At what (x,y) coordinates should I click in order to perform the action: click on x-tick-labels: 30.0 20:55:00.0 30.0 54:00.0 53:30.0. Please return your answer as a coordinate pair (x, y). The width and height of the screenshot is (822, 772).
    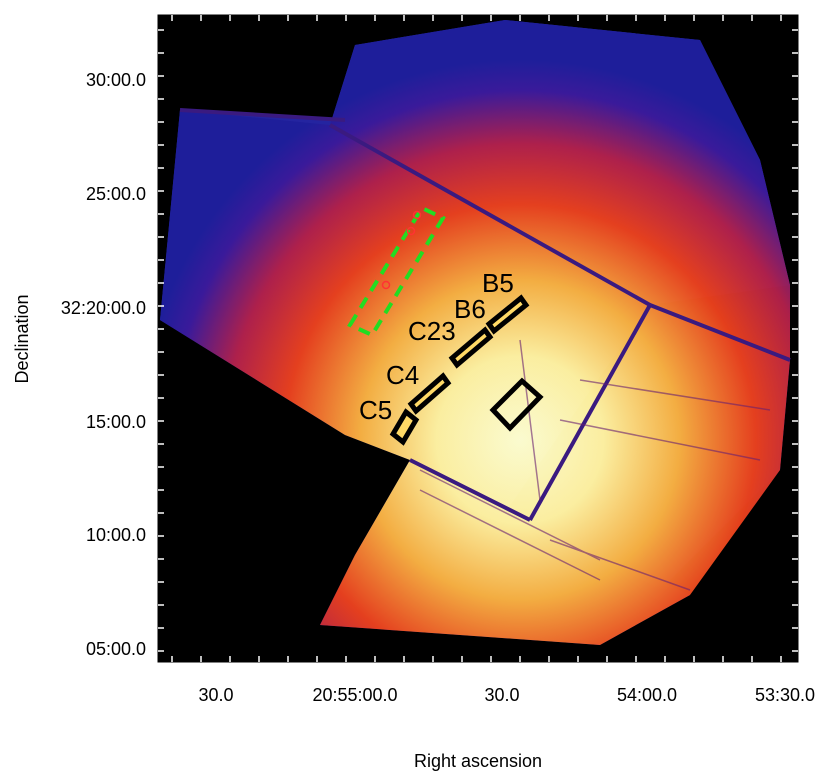
    Looking at the image, I should click on (506, 695).